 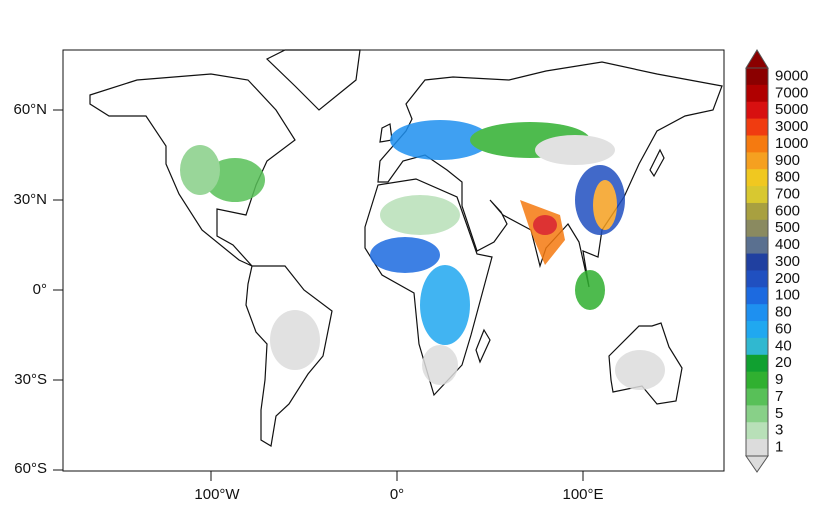 What do you see at coordinates (217, 494) in the screenshot?
I see `lon-label: 100°W` at bounding box center [217, 494].